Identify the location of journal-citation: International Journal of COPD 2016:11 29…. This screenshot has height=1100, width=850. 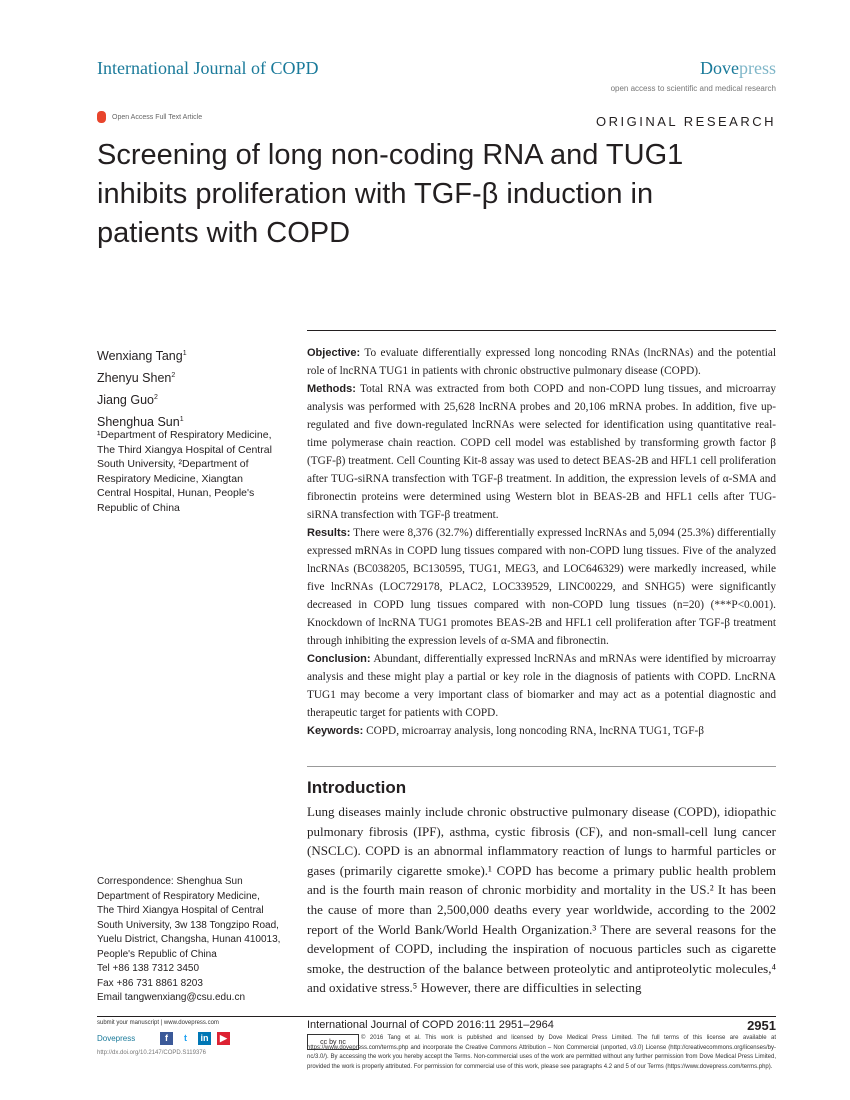
(430, 1025).